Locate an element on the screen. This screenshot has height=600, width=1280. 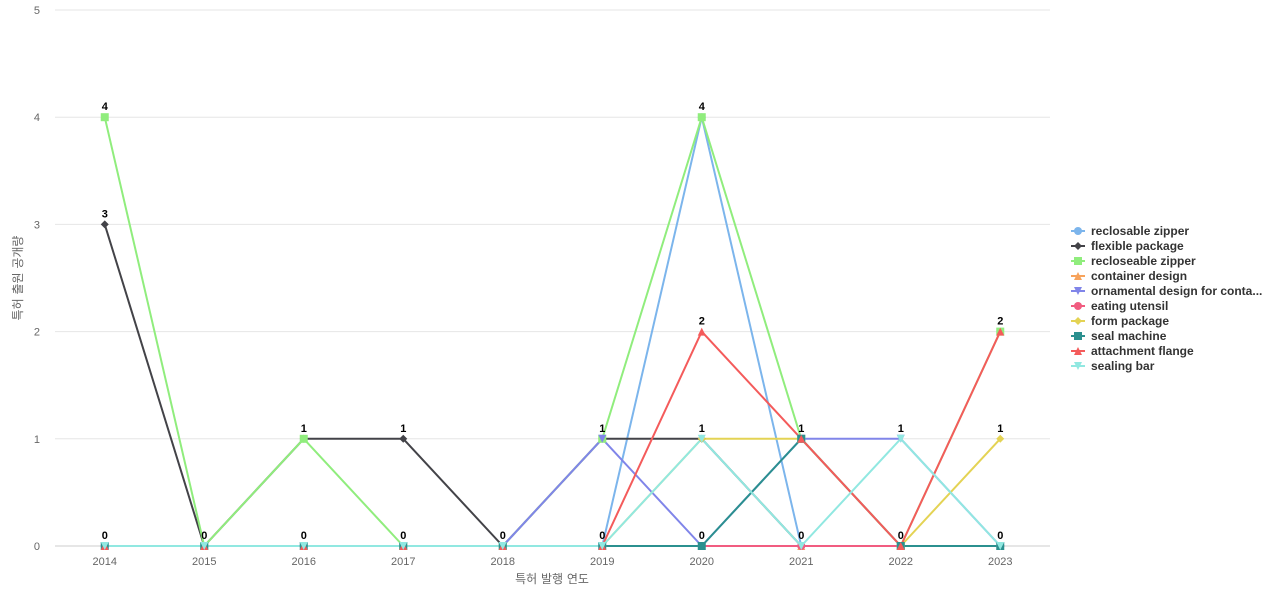
x-tick-label: 2016 is located at coordinates (304, 562).